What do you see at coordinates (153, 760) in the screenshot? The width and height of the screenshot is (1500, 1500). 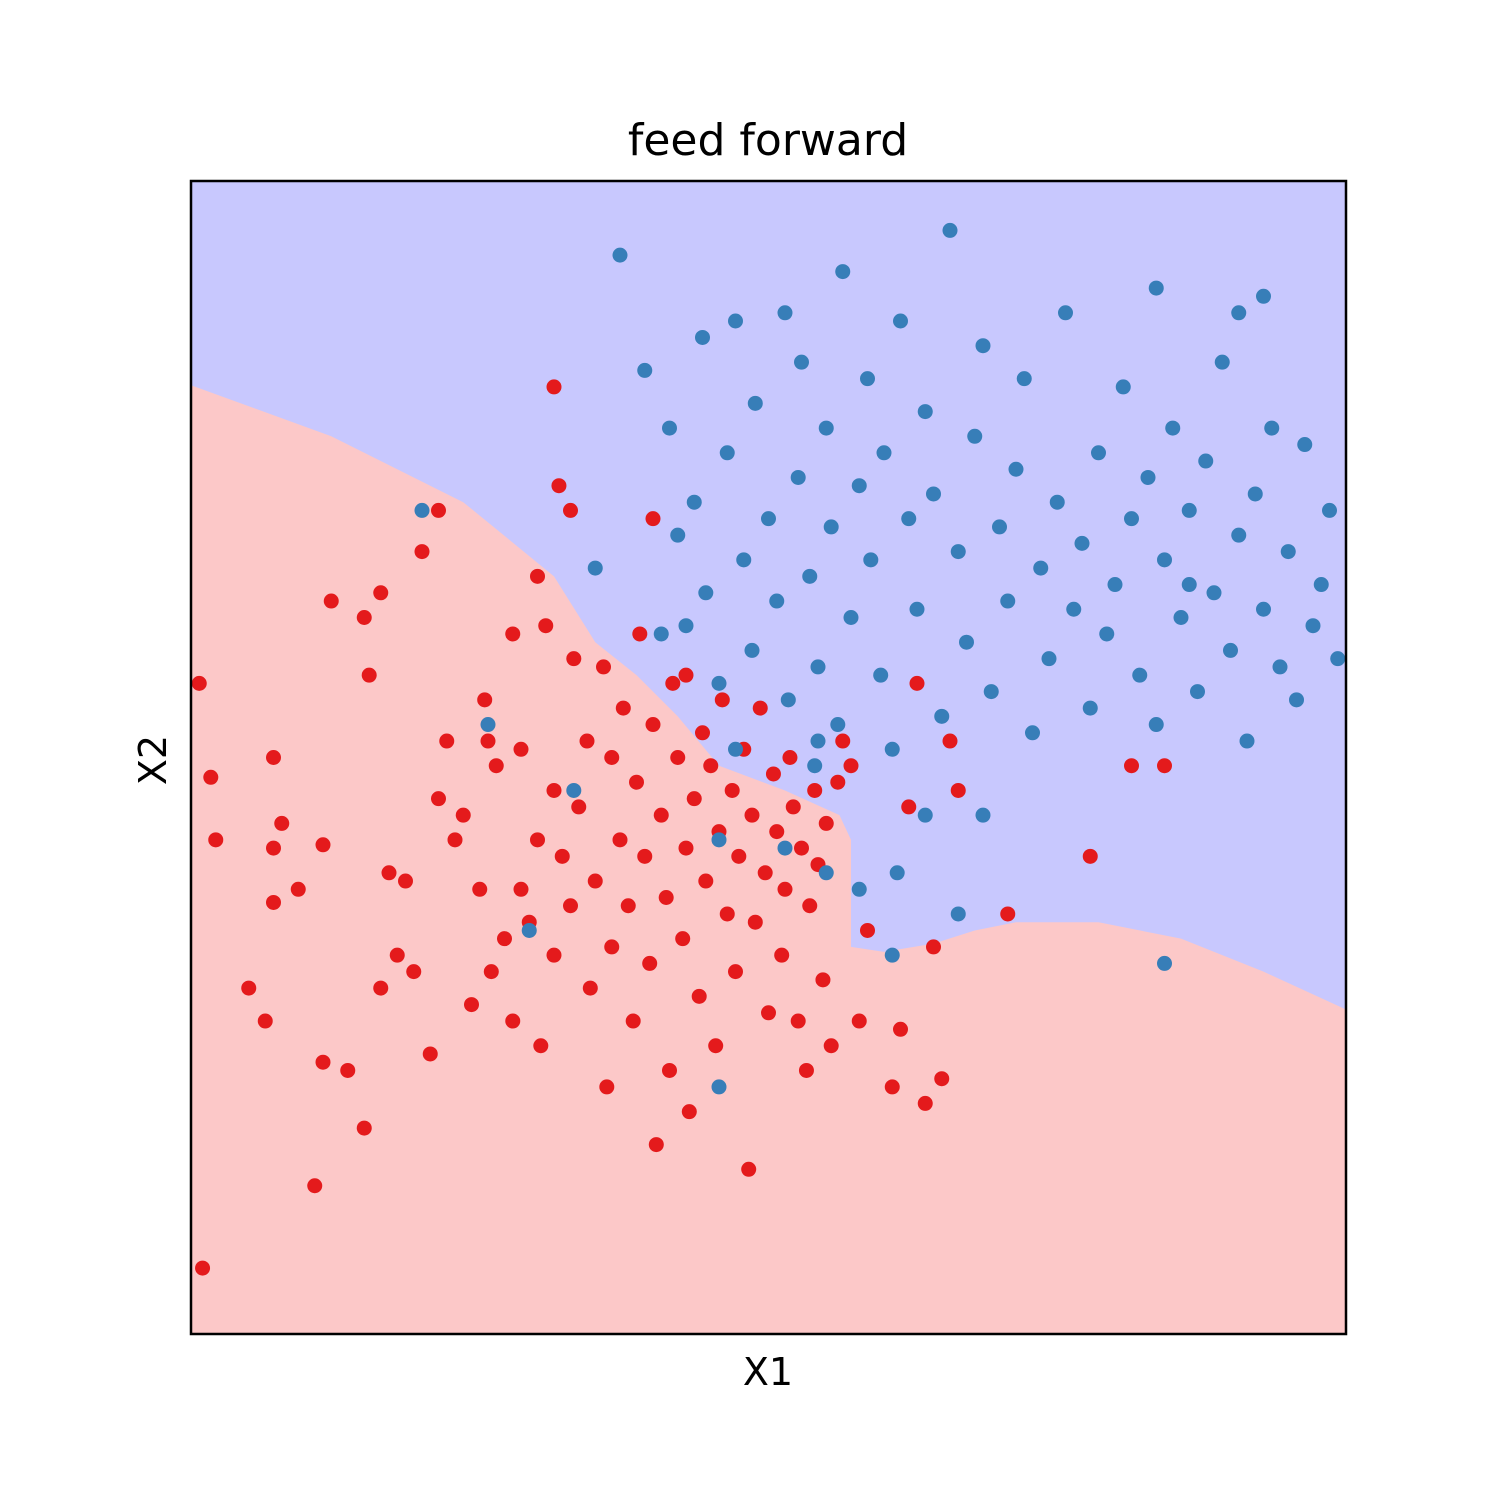 I see `y-axis-label: X2` at bounding box center [153, 760].